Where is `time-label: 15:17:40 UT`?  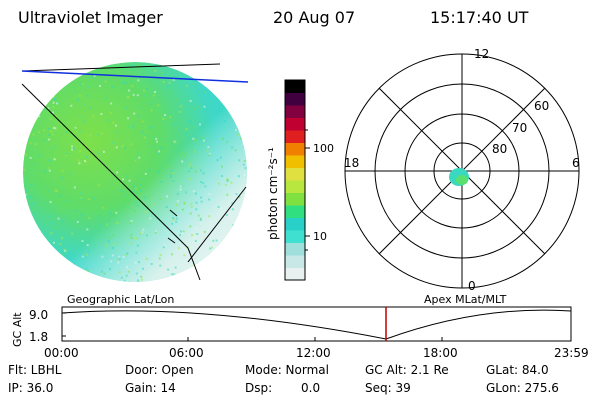
time-label: 15:17:40 UT is located at coordinates (479, 17).